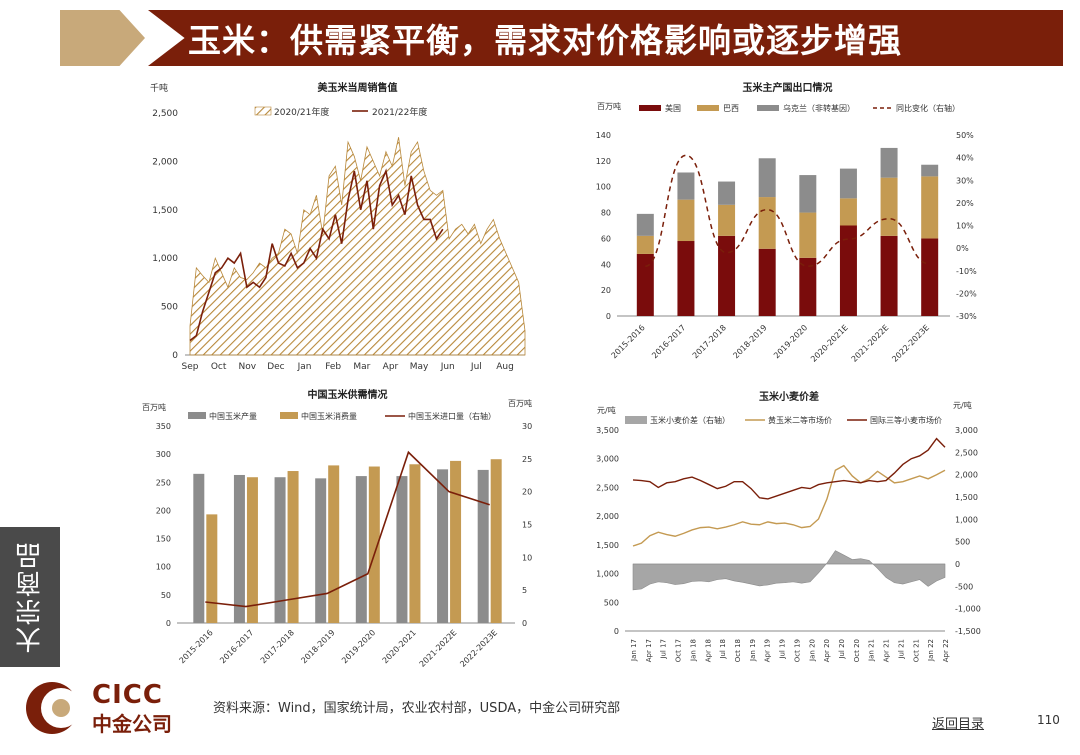  I want to click on source-note: 资料来源：Wind，国家统计局，农业农村部，USDA，中金公司研究部, so click(417, 708).